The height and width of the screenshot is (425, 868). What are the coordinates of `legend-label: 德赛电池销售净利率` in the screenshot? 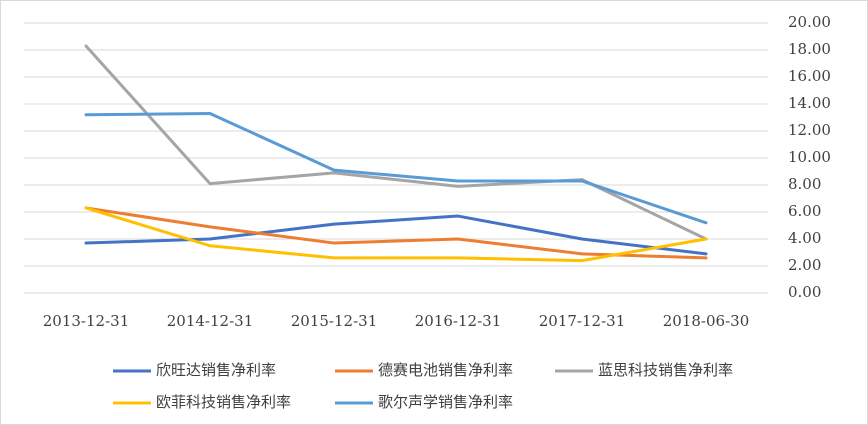 It's located at (445, 370).